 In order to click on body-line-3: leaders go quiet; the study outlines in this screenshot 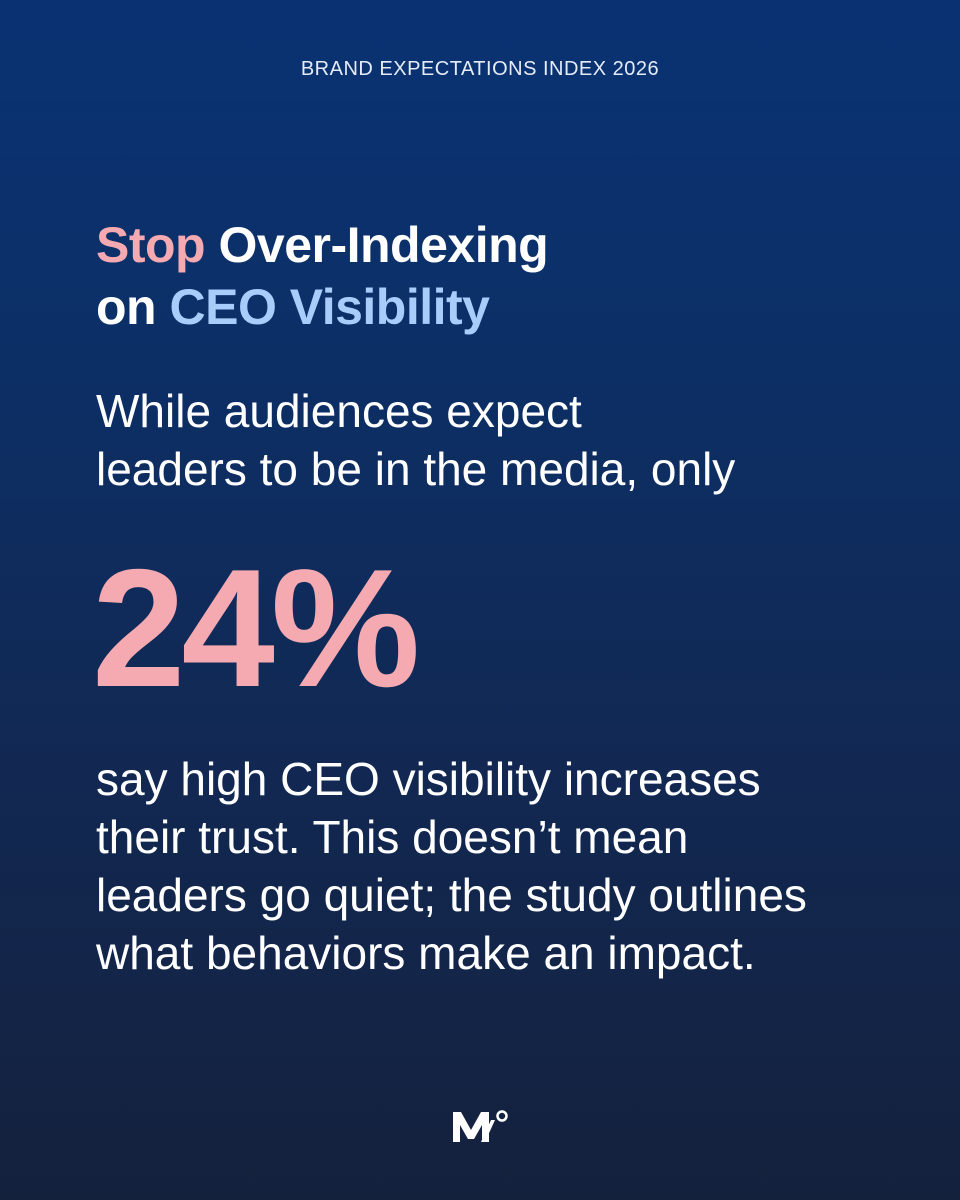, I will do `click(451, 895)`.